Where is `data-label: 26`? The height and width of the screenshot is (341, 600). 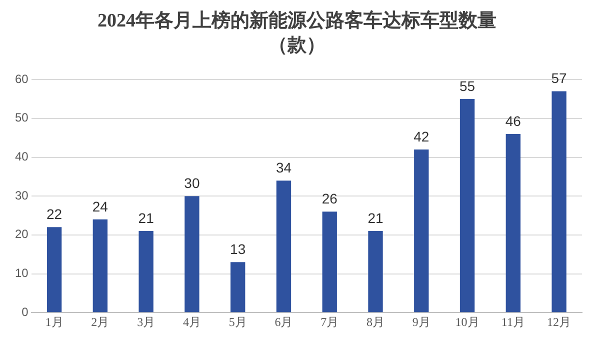 data-label: 26 is located at coordinates (330, 198).